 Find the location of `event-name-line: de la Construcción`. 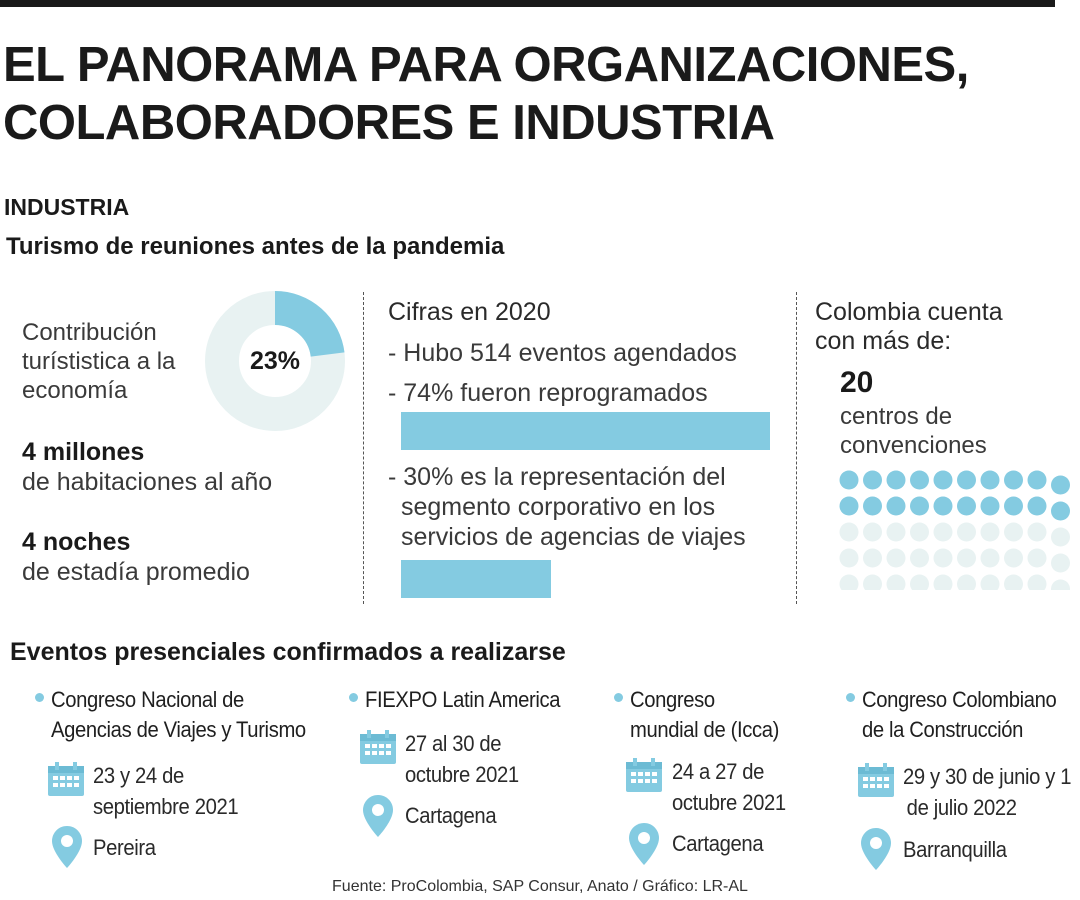

event-name-line: de la Construcción is located at coordinates (943, 729).